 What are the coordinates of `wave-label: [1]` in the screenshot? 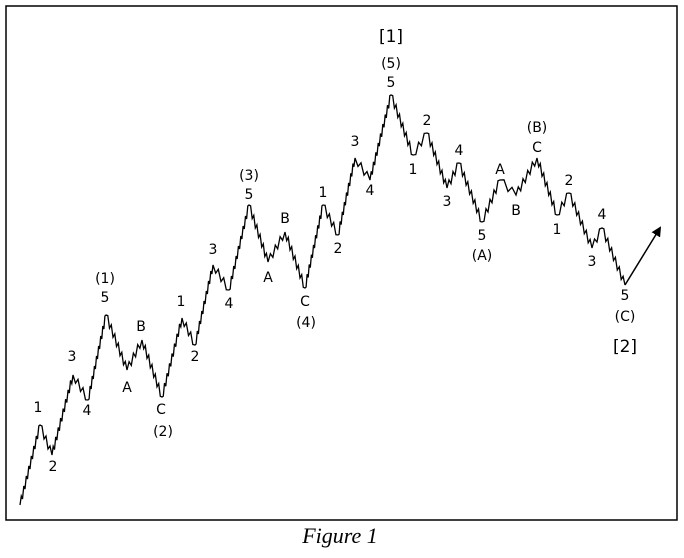 It's located at (391, 37).